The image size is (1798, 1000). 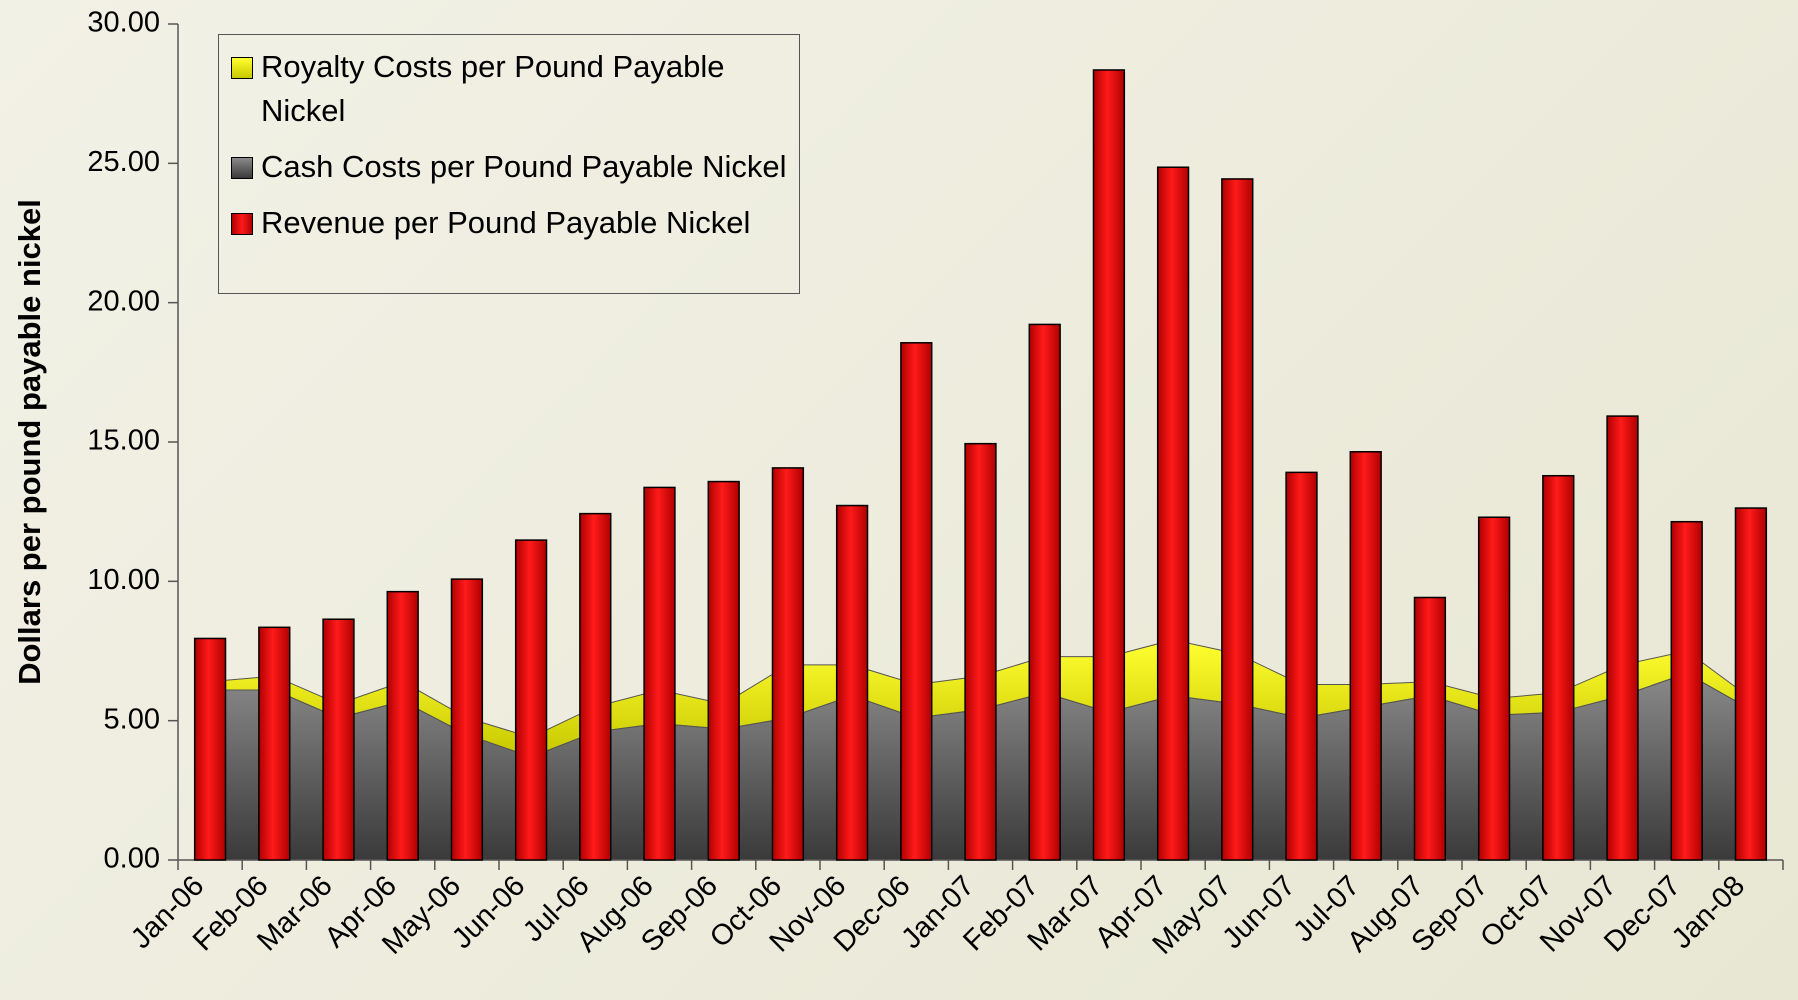 What do you see at coordinates (123, 23) in the screenshot?
I see `y-tick-label: 30.00` at bounding box center [123, 23].